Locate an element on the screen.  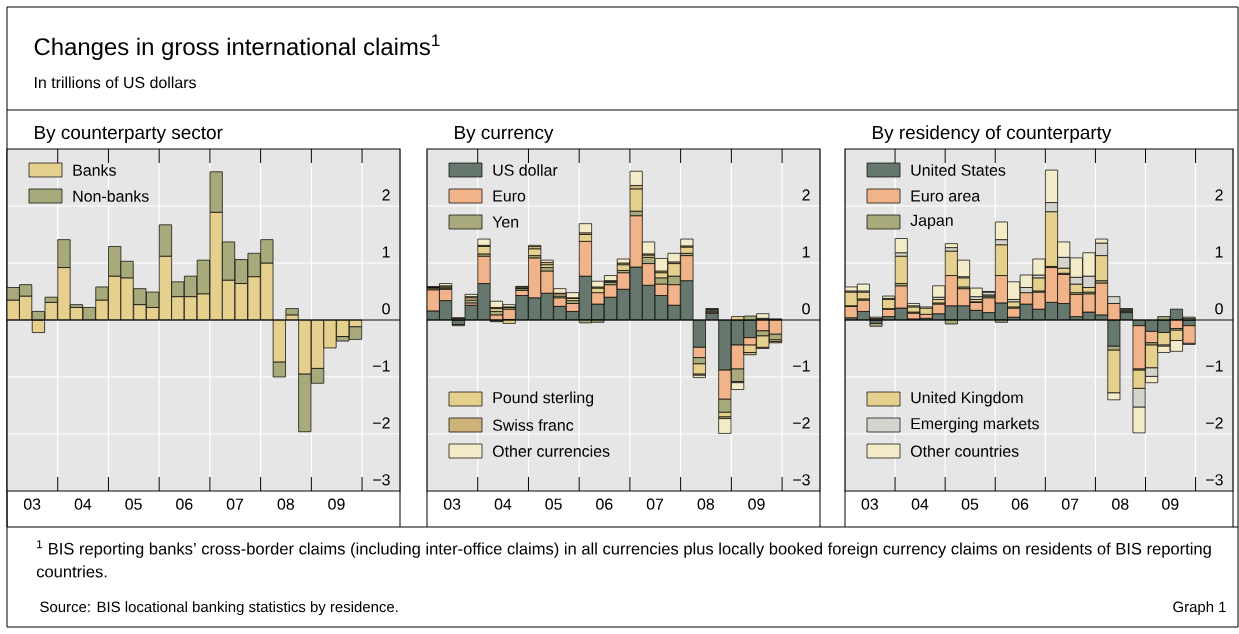
legend-label: Emerging markets is located at coordinates (975, 425).